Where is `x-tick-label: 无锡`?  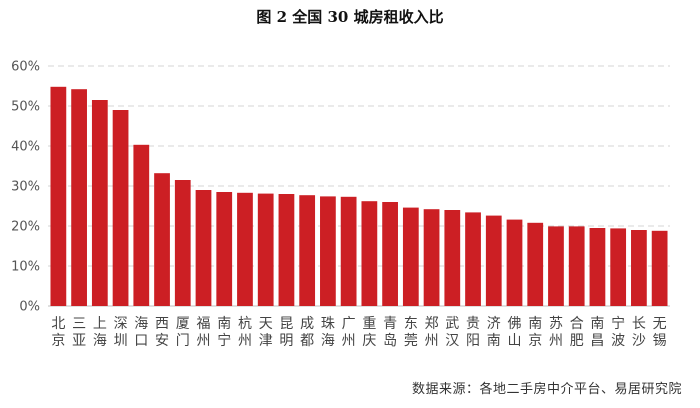
x-tick-label: 无锡 is located at coordinates (660, 332).